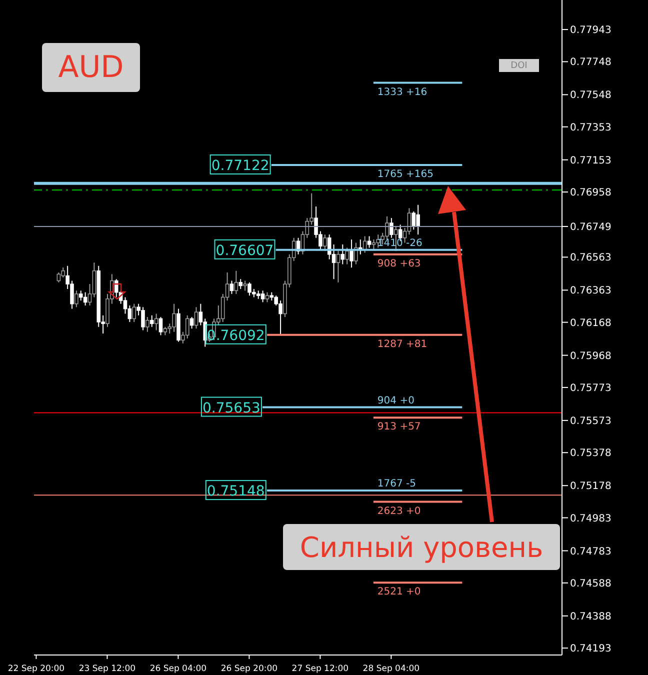 The width and height of the screenshot is (648, 675). Describe the element at coordinates (591, 258) in the screenshot. I see `y-tick-label: 0.76563` at that location.